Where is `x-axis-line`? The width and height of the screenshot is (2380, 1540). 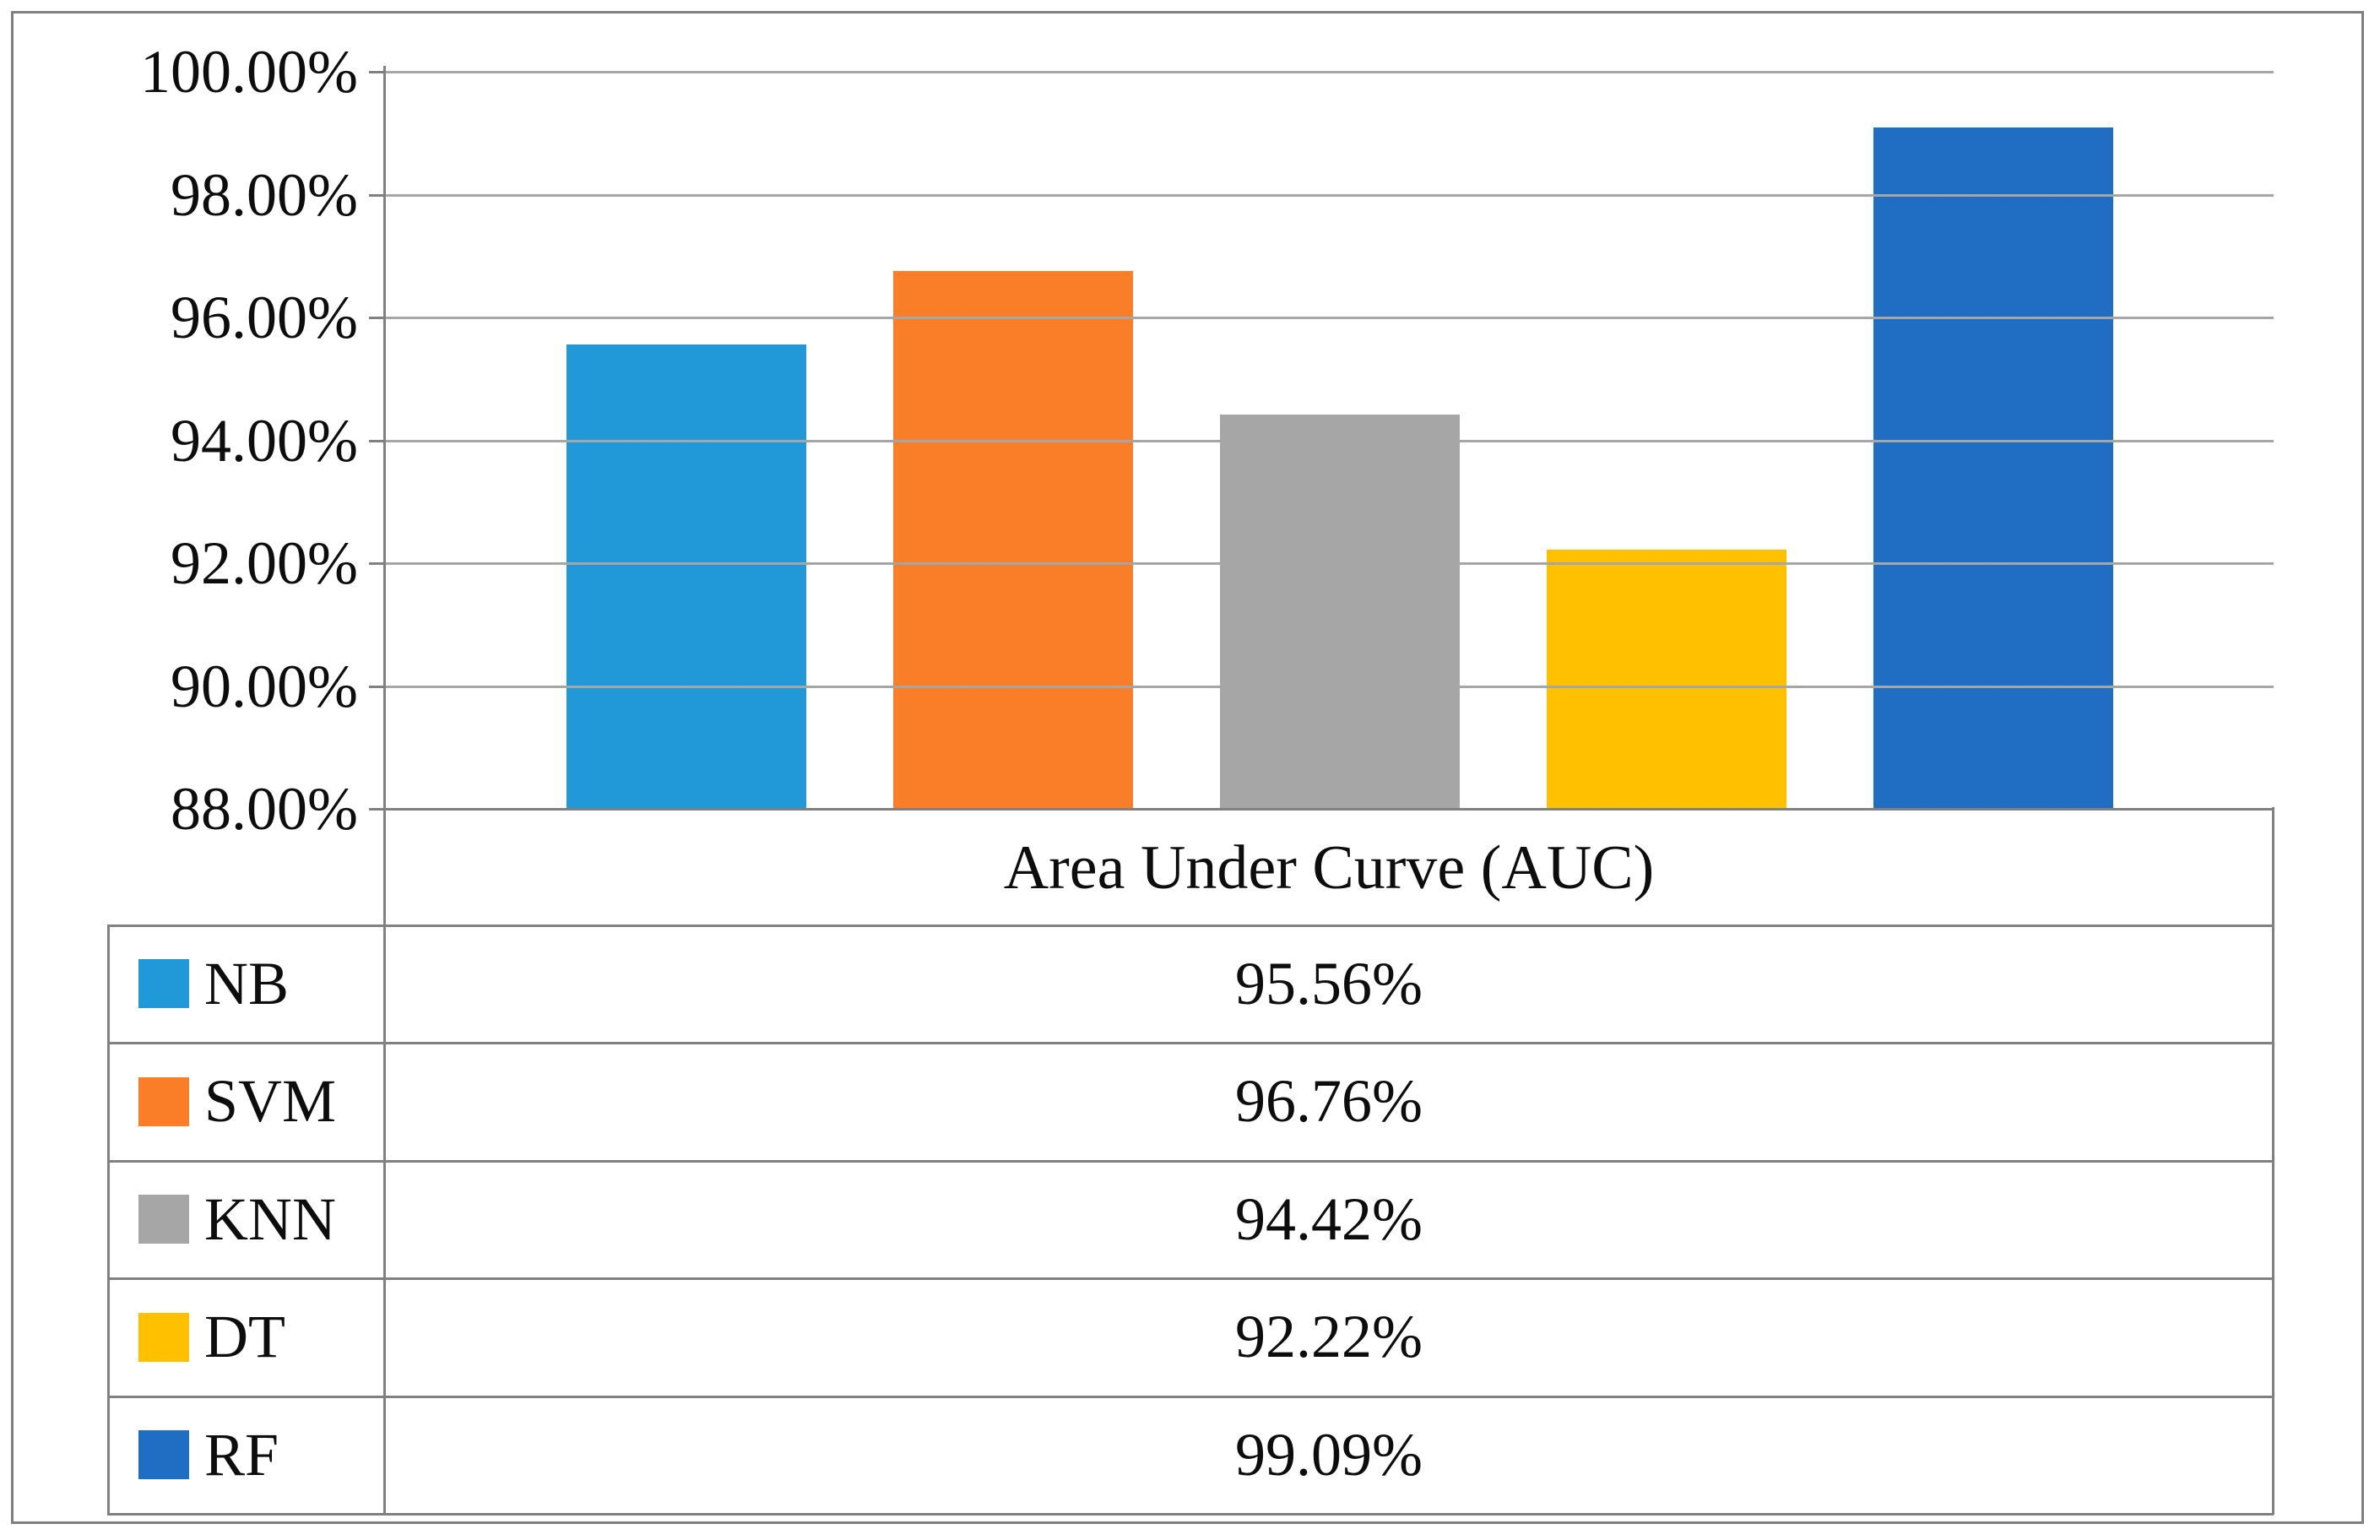
x-axis-line is located at coordinates (1329, 809).